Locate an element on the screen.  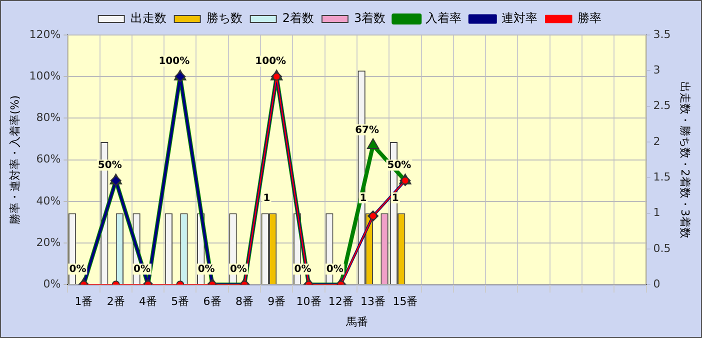
x-tick-label: 13番 is located at coordinates (373, 301).